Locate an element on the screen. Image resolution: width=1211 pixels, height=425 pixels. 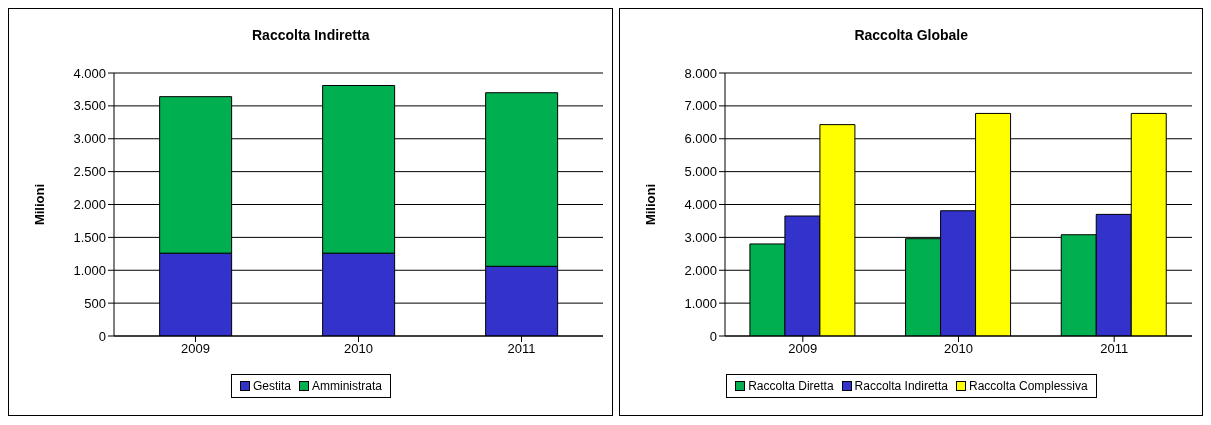
y-tick-label: 6.000 is located at coordinates (701, 139).